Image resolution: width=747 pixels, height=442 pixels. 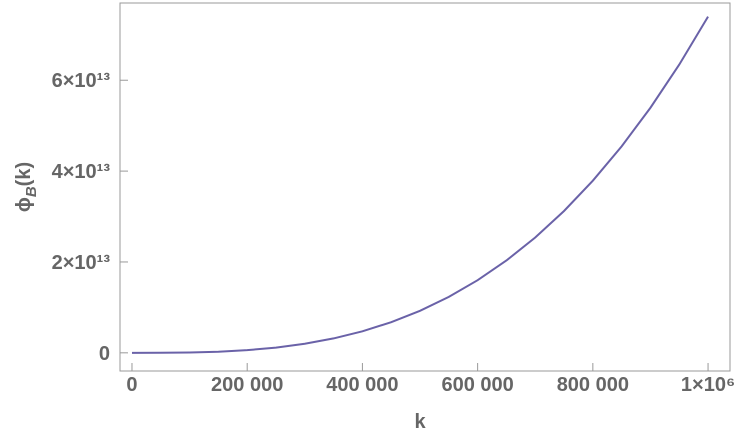 I want to click on y-axis-label: ϕB(k), so click(x=26, y=187).